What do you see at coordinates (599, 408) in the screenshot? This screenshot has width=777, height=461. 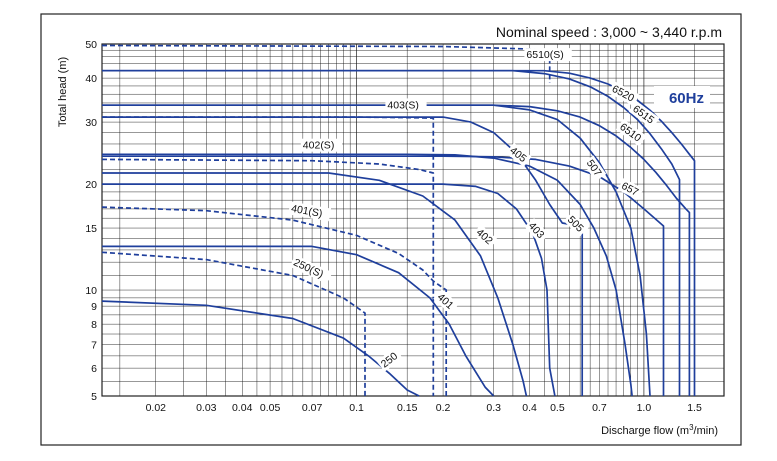 I see `x-tick-label: 0.7` at bounding box center [599, 408].